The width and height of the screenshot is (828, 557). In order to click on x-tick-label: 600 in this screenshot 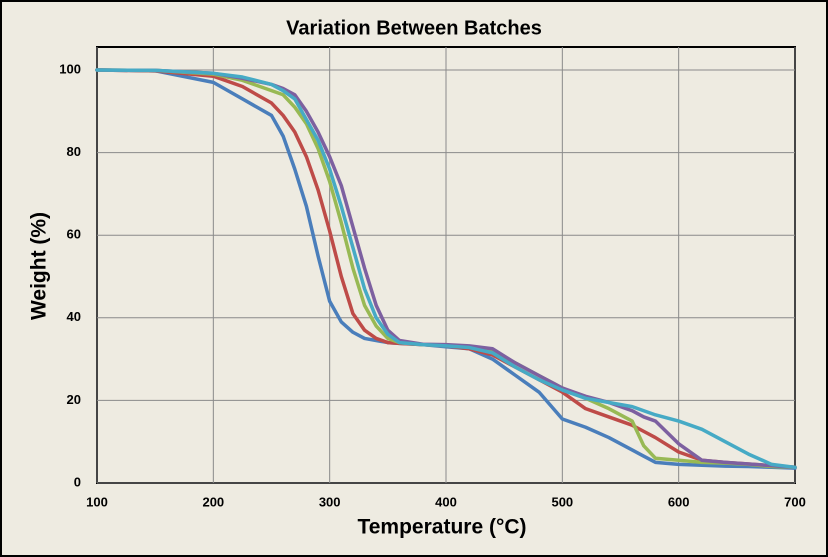, I will do `click(679, 501)`.